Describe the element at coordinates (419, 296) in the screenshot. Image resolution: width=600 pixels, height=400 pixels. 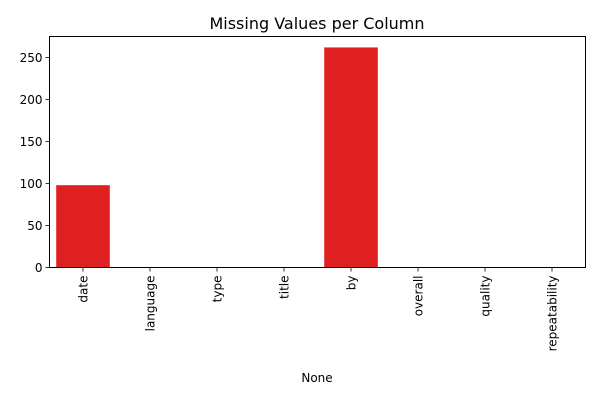
I see `x-tick-label: overall` at that location.